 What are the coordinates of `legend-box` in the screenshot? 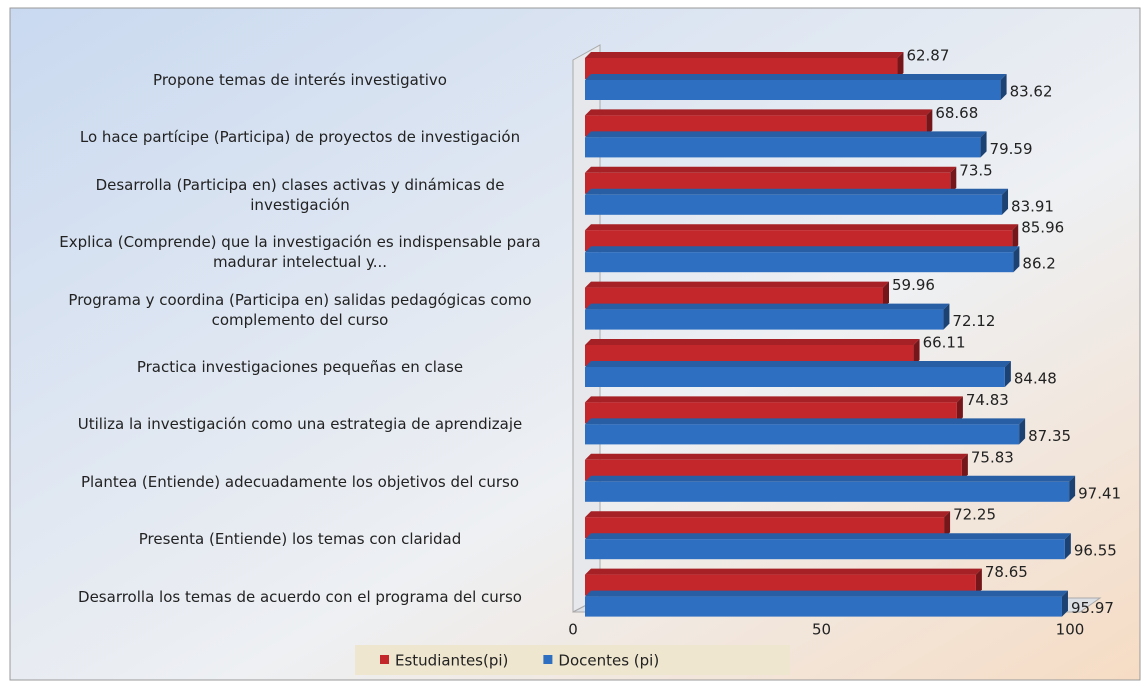 It's located at (572, 660).